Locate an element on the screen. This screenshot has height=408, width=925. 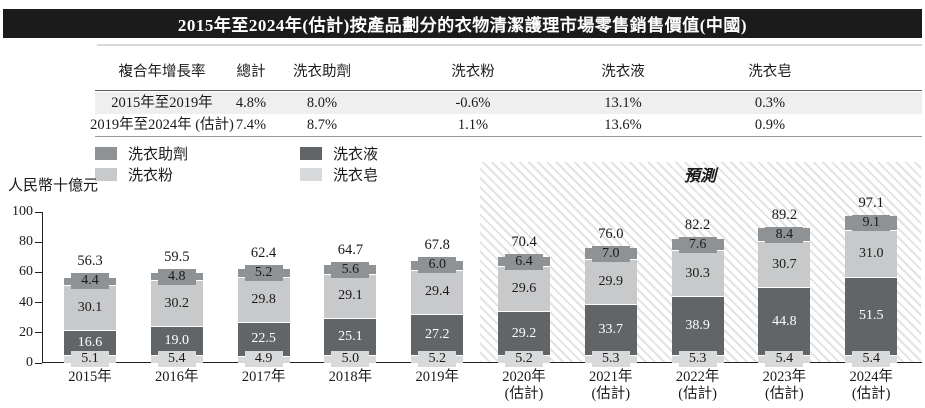
x-axis-label: 2020年 (估計) is located at coordinates (524, 385).